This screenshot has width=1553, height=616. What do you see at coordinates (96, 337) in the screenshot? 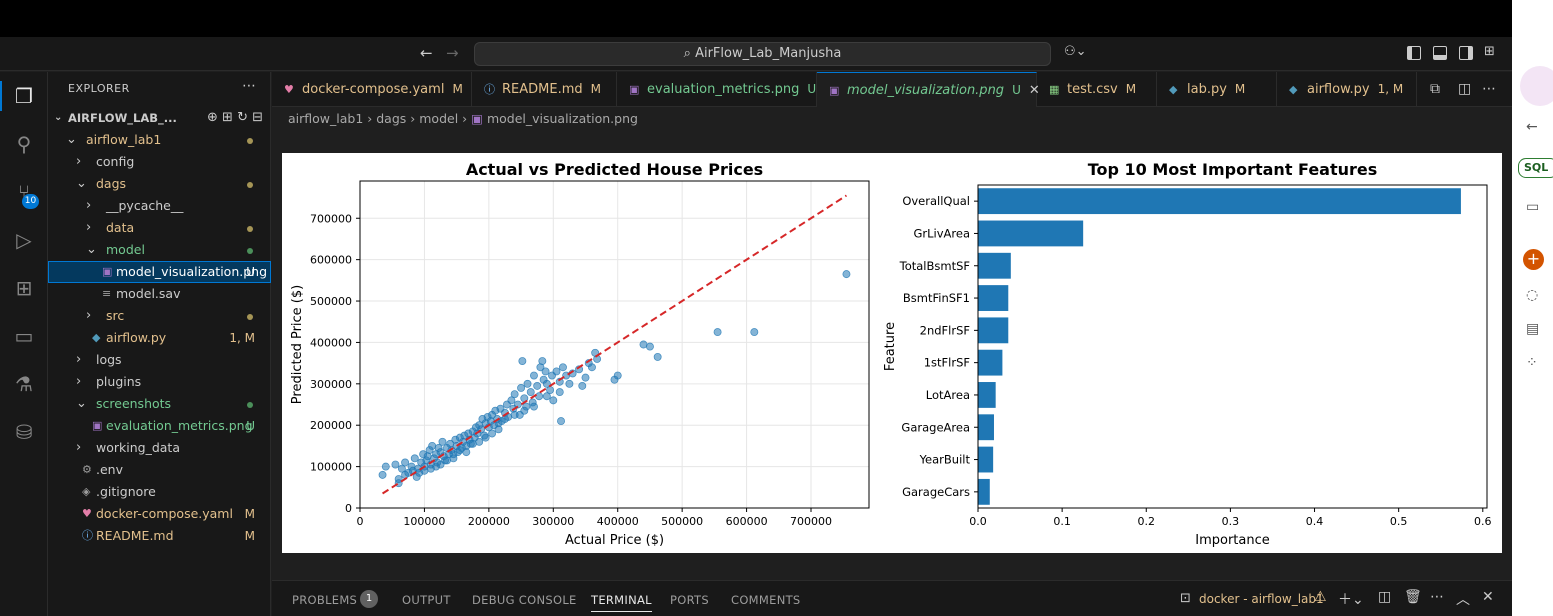
I see `python-icon: ◆` at bounding box center [96, 337].